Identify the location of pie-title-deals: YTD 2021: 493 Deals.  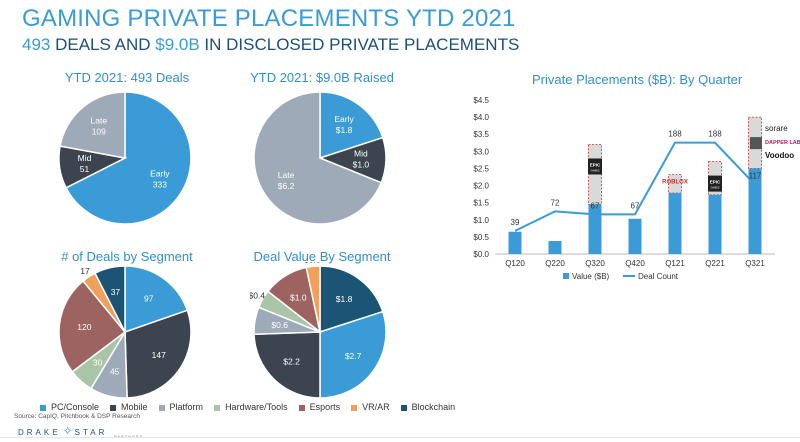
(127, 77).